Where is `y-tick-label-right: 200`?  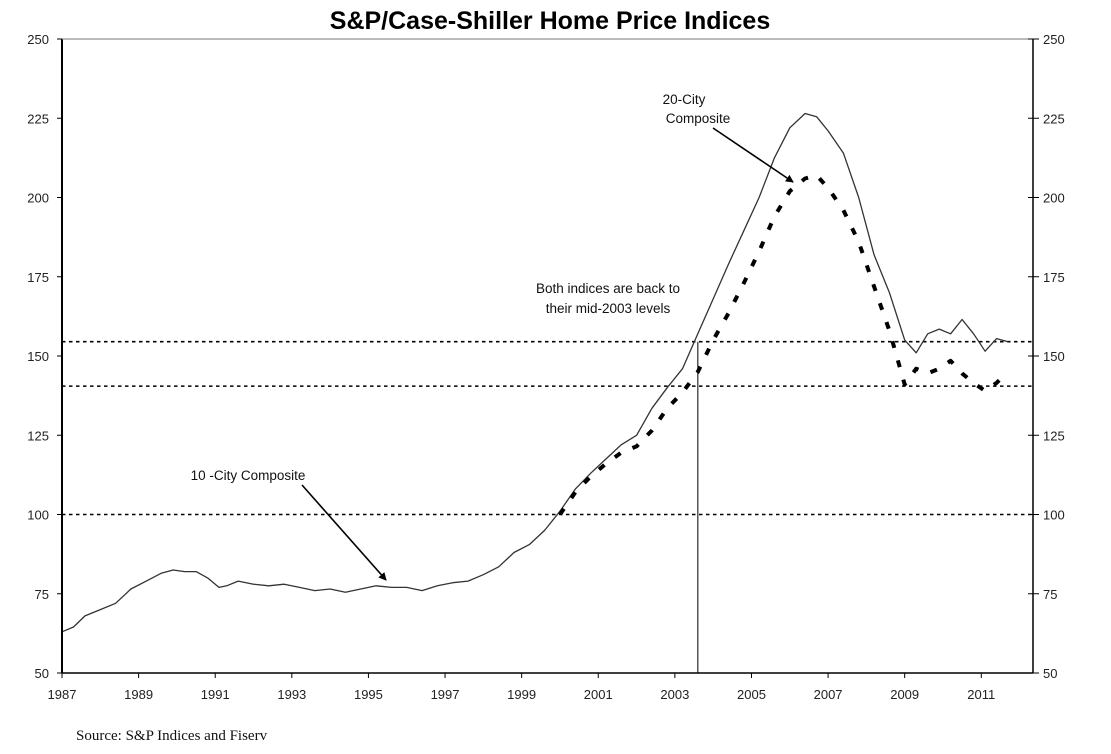 y-tick-label-right: 200 is located at coordinates (1054, 198).